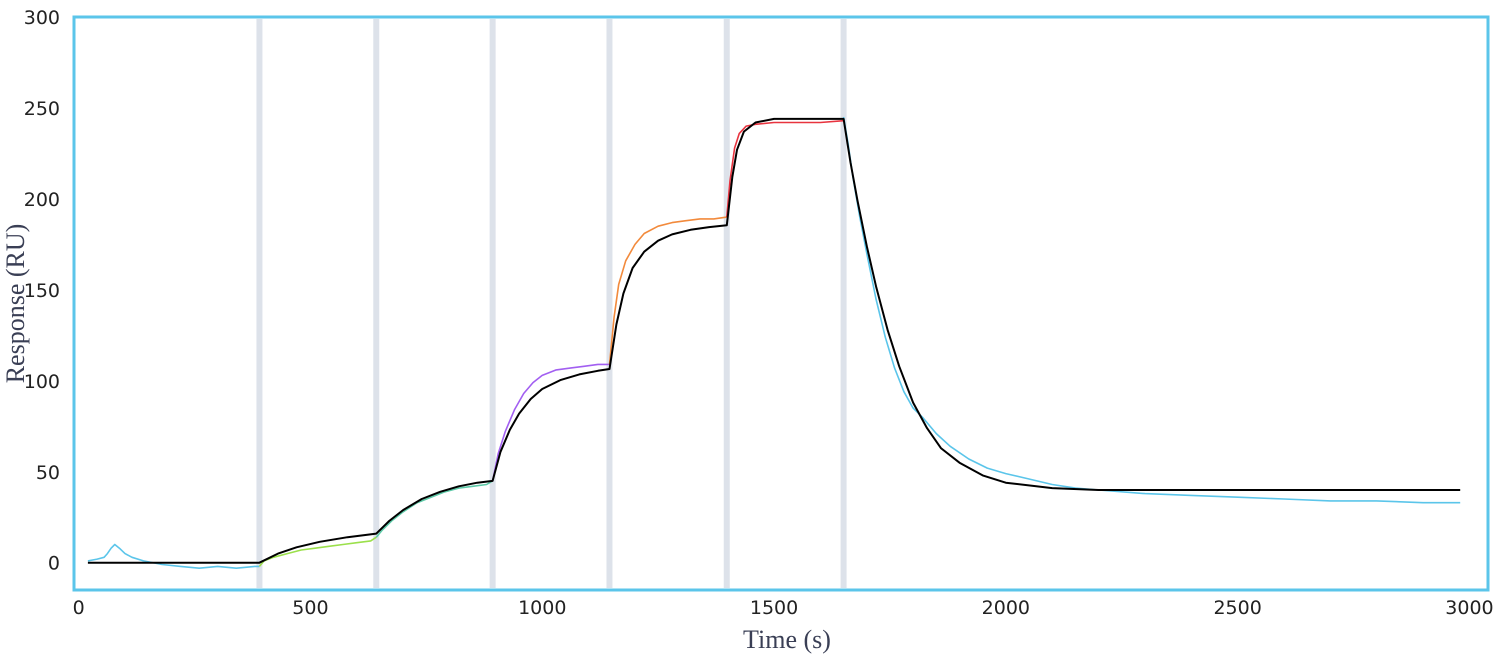 This screenshot has width=1500, height=659. I want to click on y-tick-label: 50, so click(48, 473).